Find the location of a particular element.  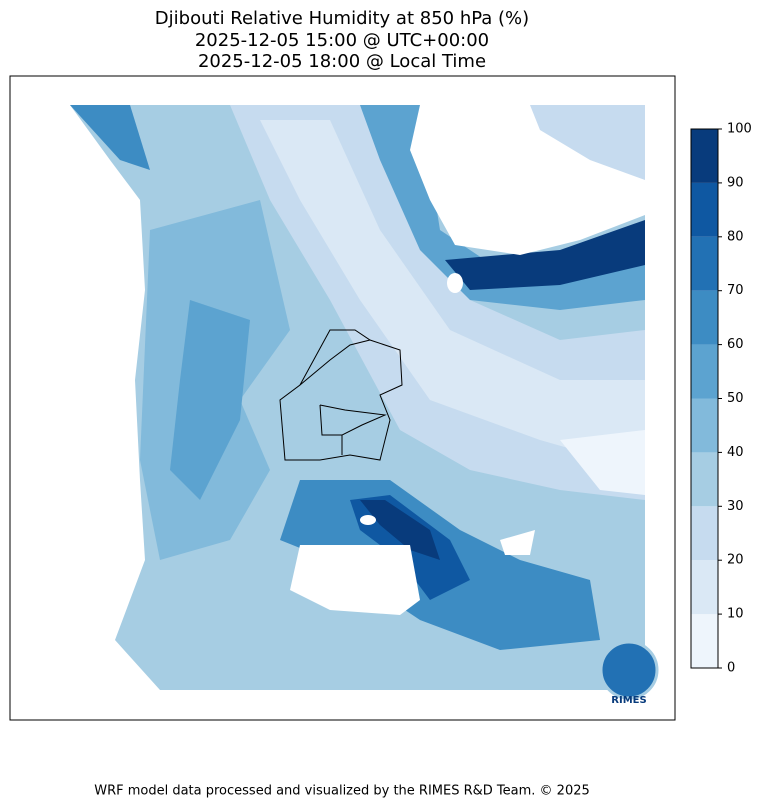

colorbar-tick-label: 90 is located at coordinates (735, 182).